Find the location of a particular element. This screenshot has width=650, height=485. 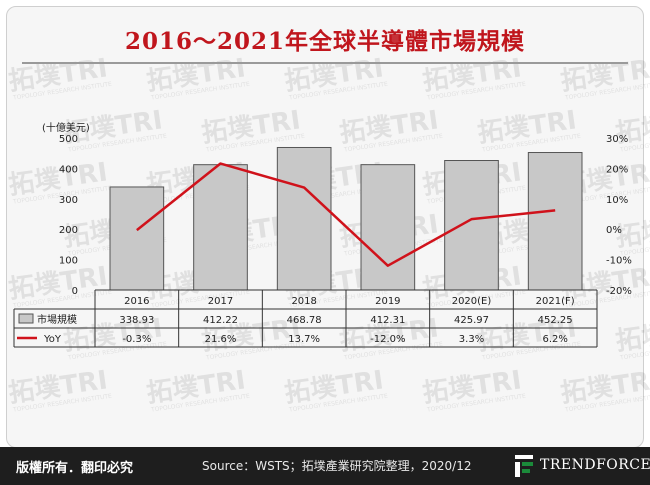

bar-value-label: 468.78 is located at coordinates (304, 320).